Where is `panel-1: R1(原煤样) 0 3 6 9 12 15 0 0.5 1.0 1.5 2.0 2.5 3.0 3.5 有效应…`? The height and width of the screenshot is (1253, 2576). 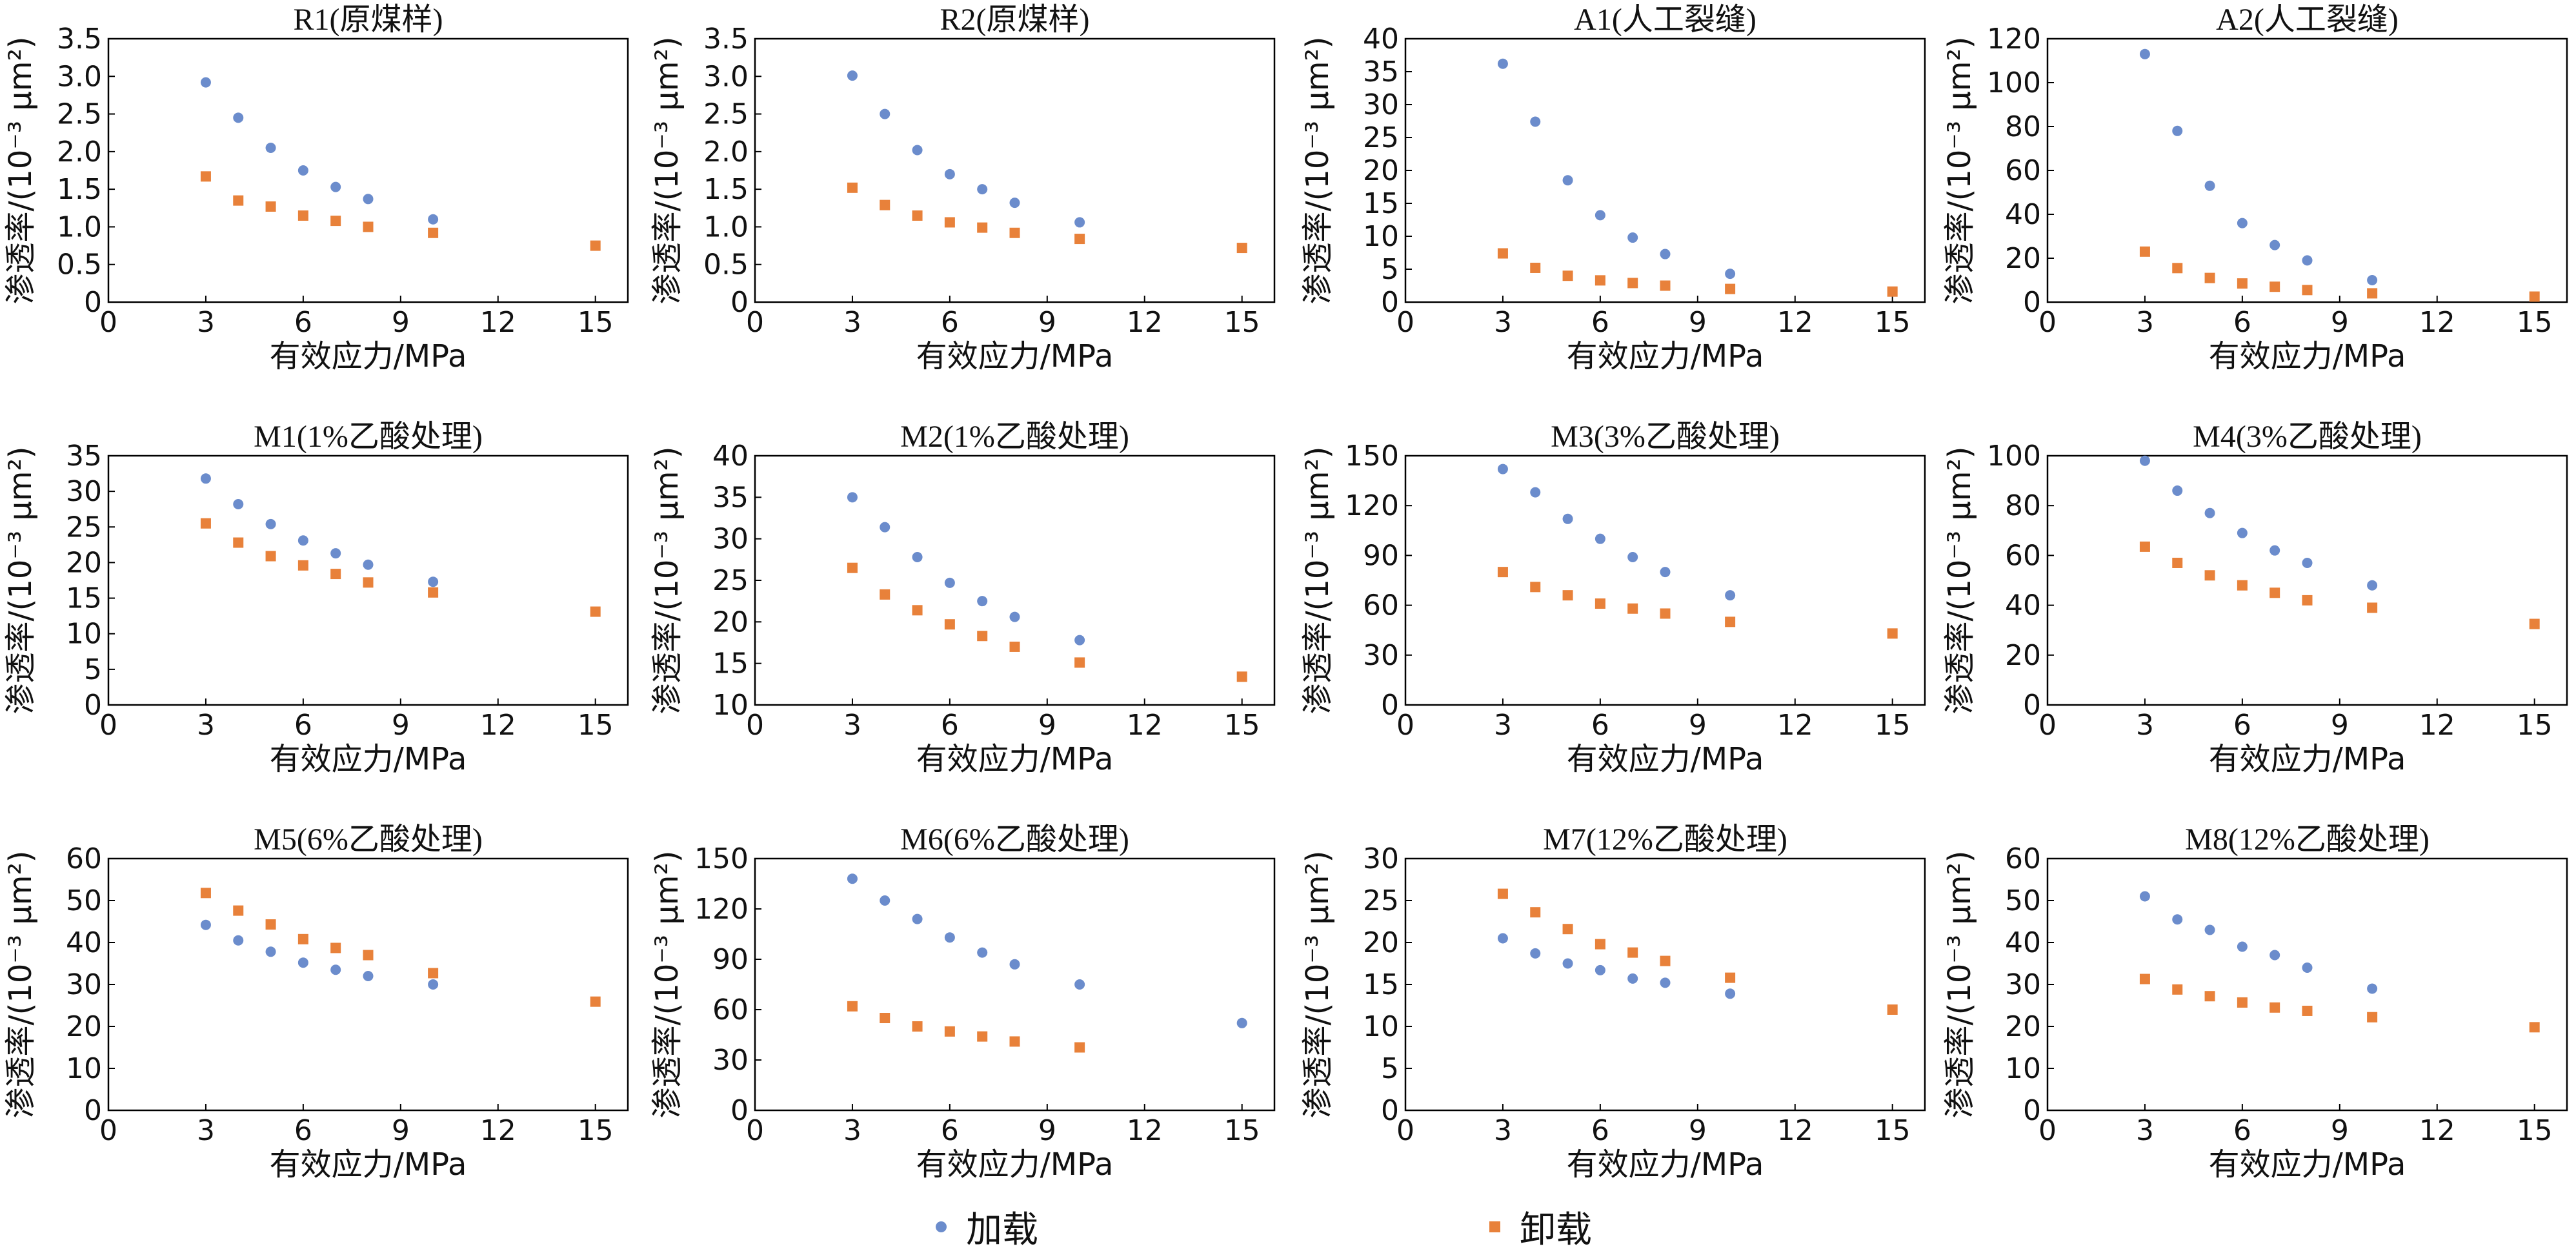
panel-1: R1(原煤样) 0 3 6 9 12 15 0 0.5 1.0 1.5 2.0 2.5 3.0 3.5 有效应… is located at coordinates (316, 188).